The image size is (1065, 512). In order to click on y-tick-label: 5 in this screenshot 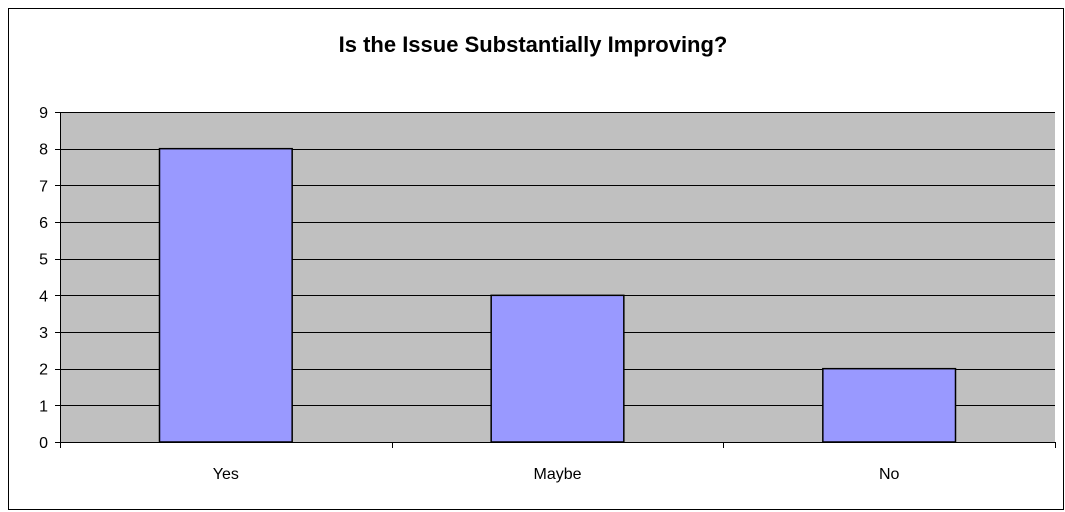, I will do `click(43, 260)`.